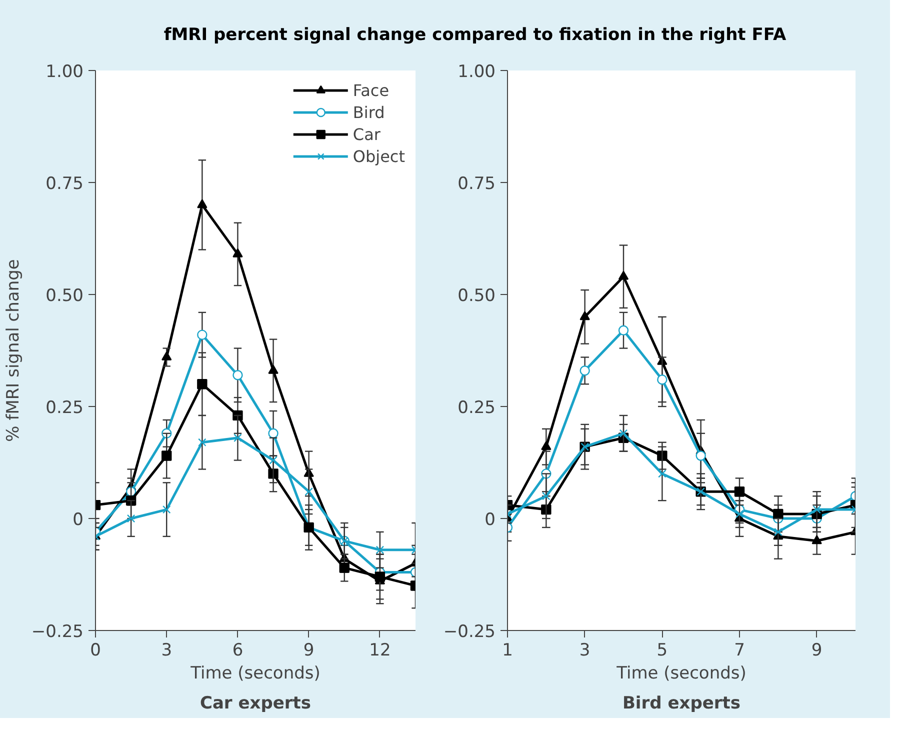  I want to click on x-tick-label: 6, so click(238, 650).